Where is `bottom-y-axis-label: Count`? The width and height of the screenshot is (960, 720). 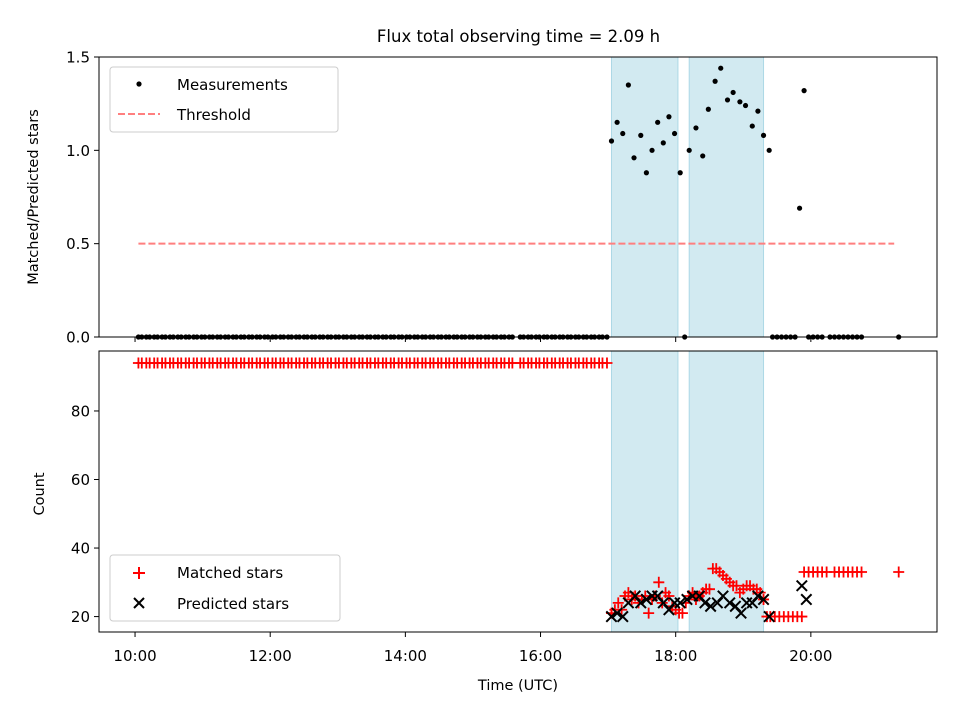 bottom-y-axis-label: Count is located at coordinates (40, 493).